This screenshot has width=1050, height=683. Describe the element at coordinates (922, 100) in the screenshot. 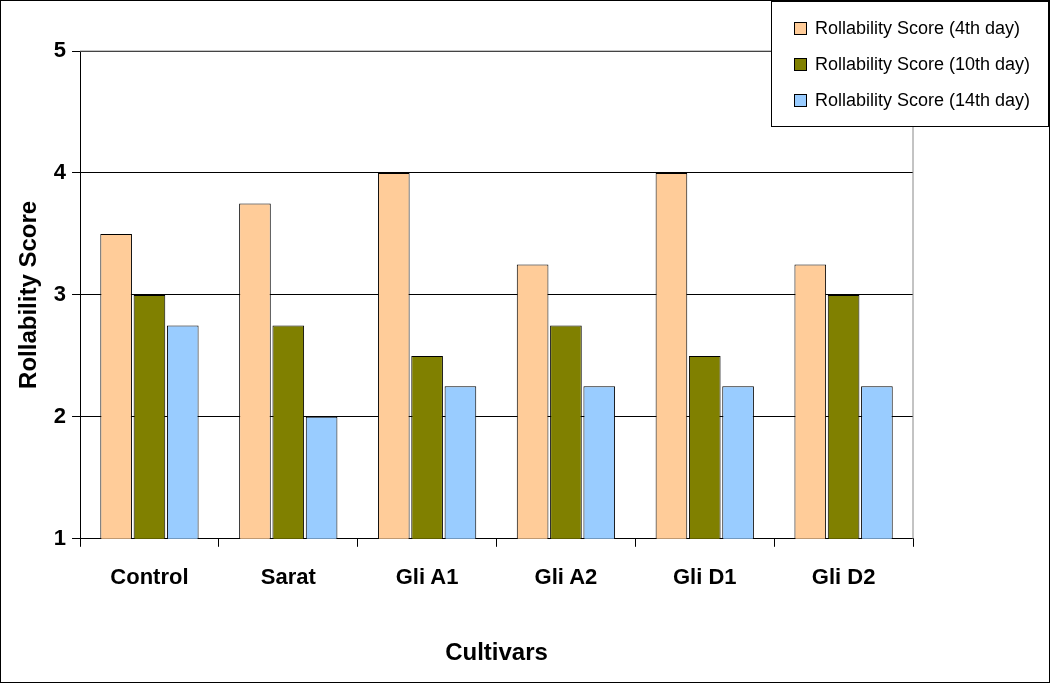

I see `legend-label: Rollability Score (14th day)` at that location.